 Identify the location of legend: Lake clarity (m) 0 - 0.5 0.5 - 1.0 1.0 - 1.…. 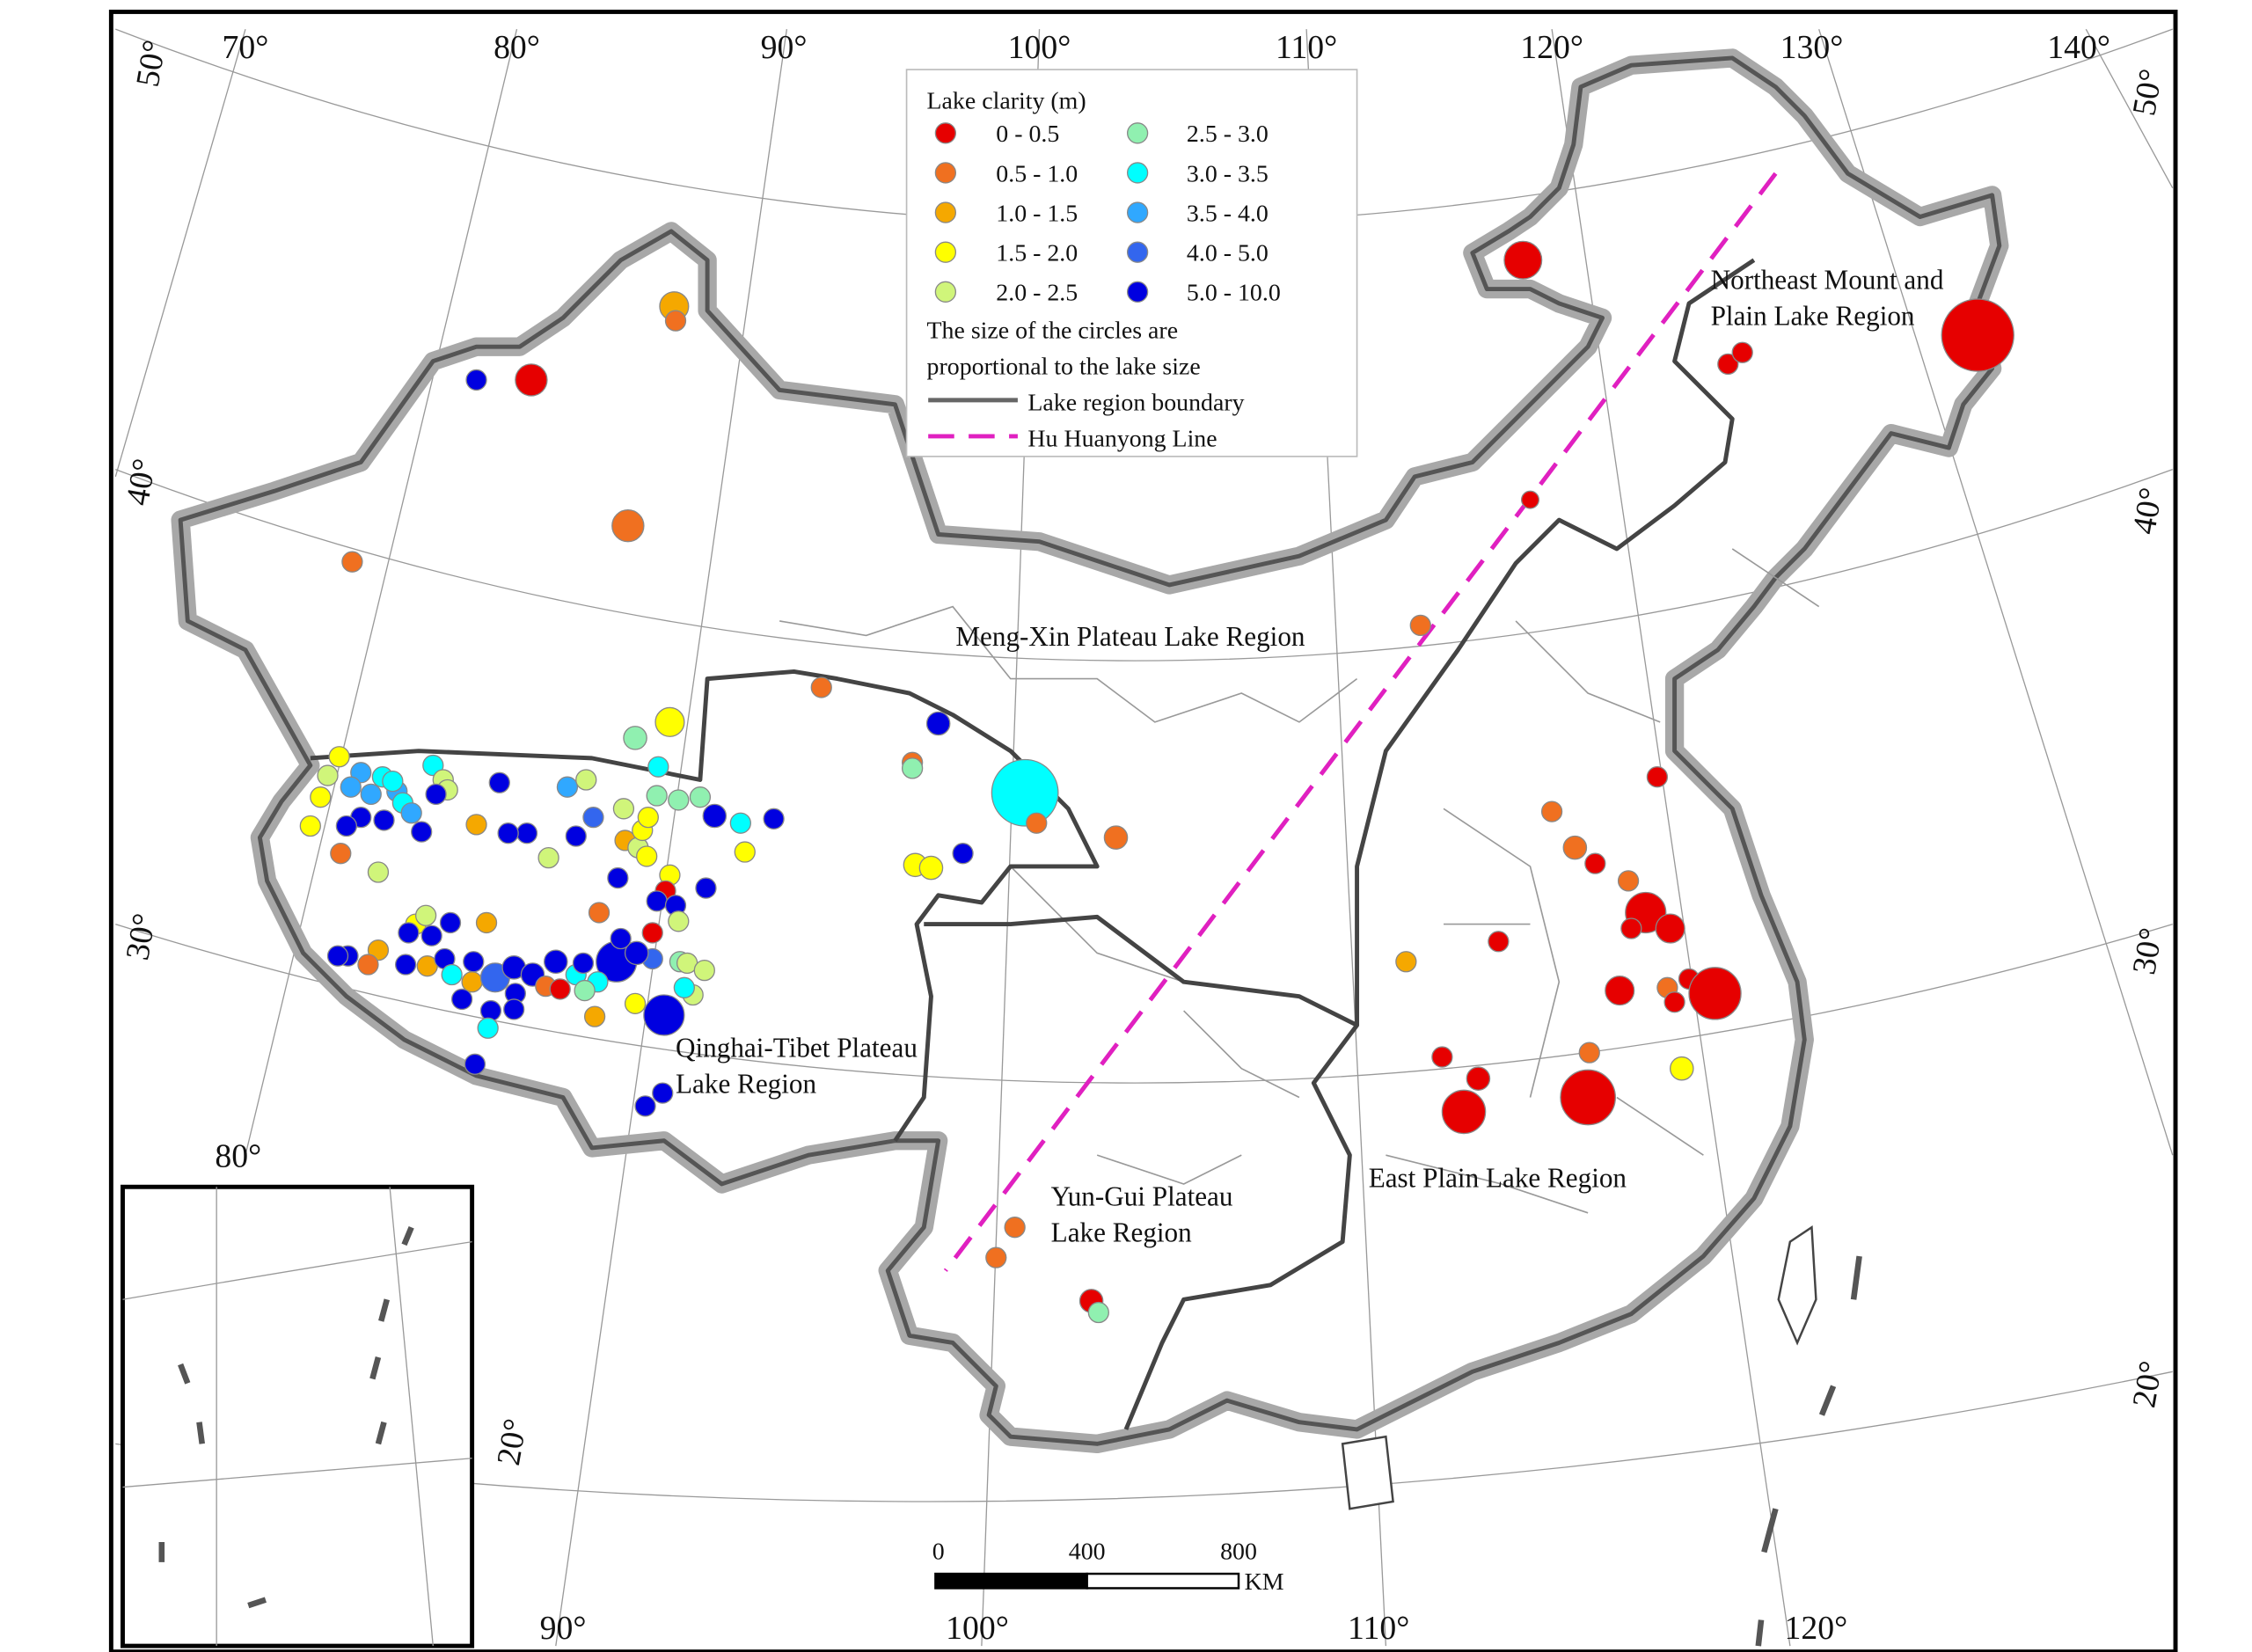
(1104, 269).